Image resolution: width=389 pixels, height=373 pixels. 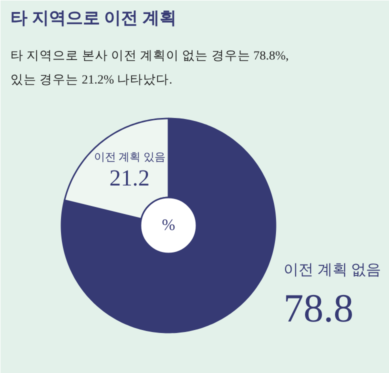 I want to click on slice-label: 이전 계획 없음, so click(x=332, y=270).